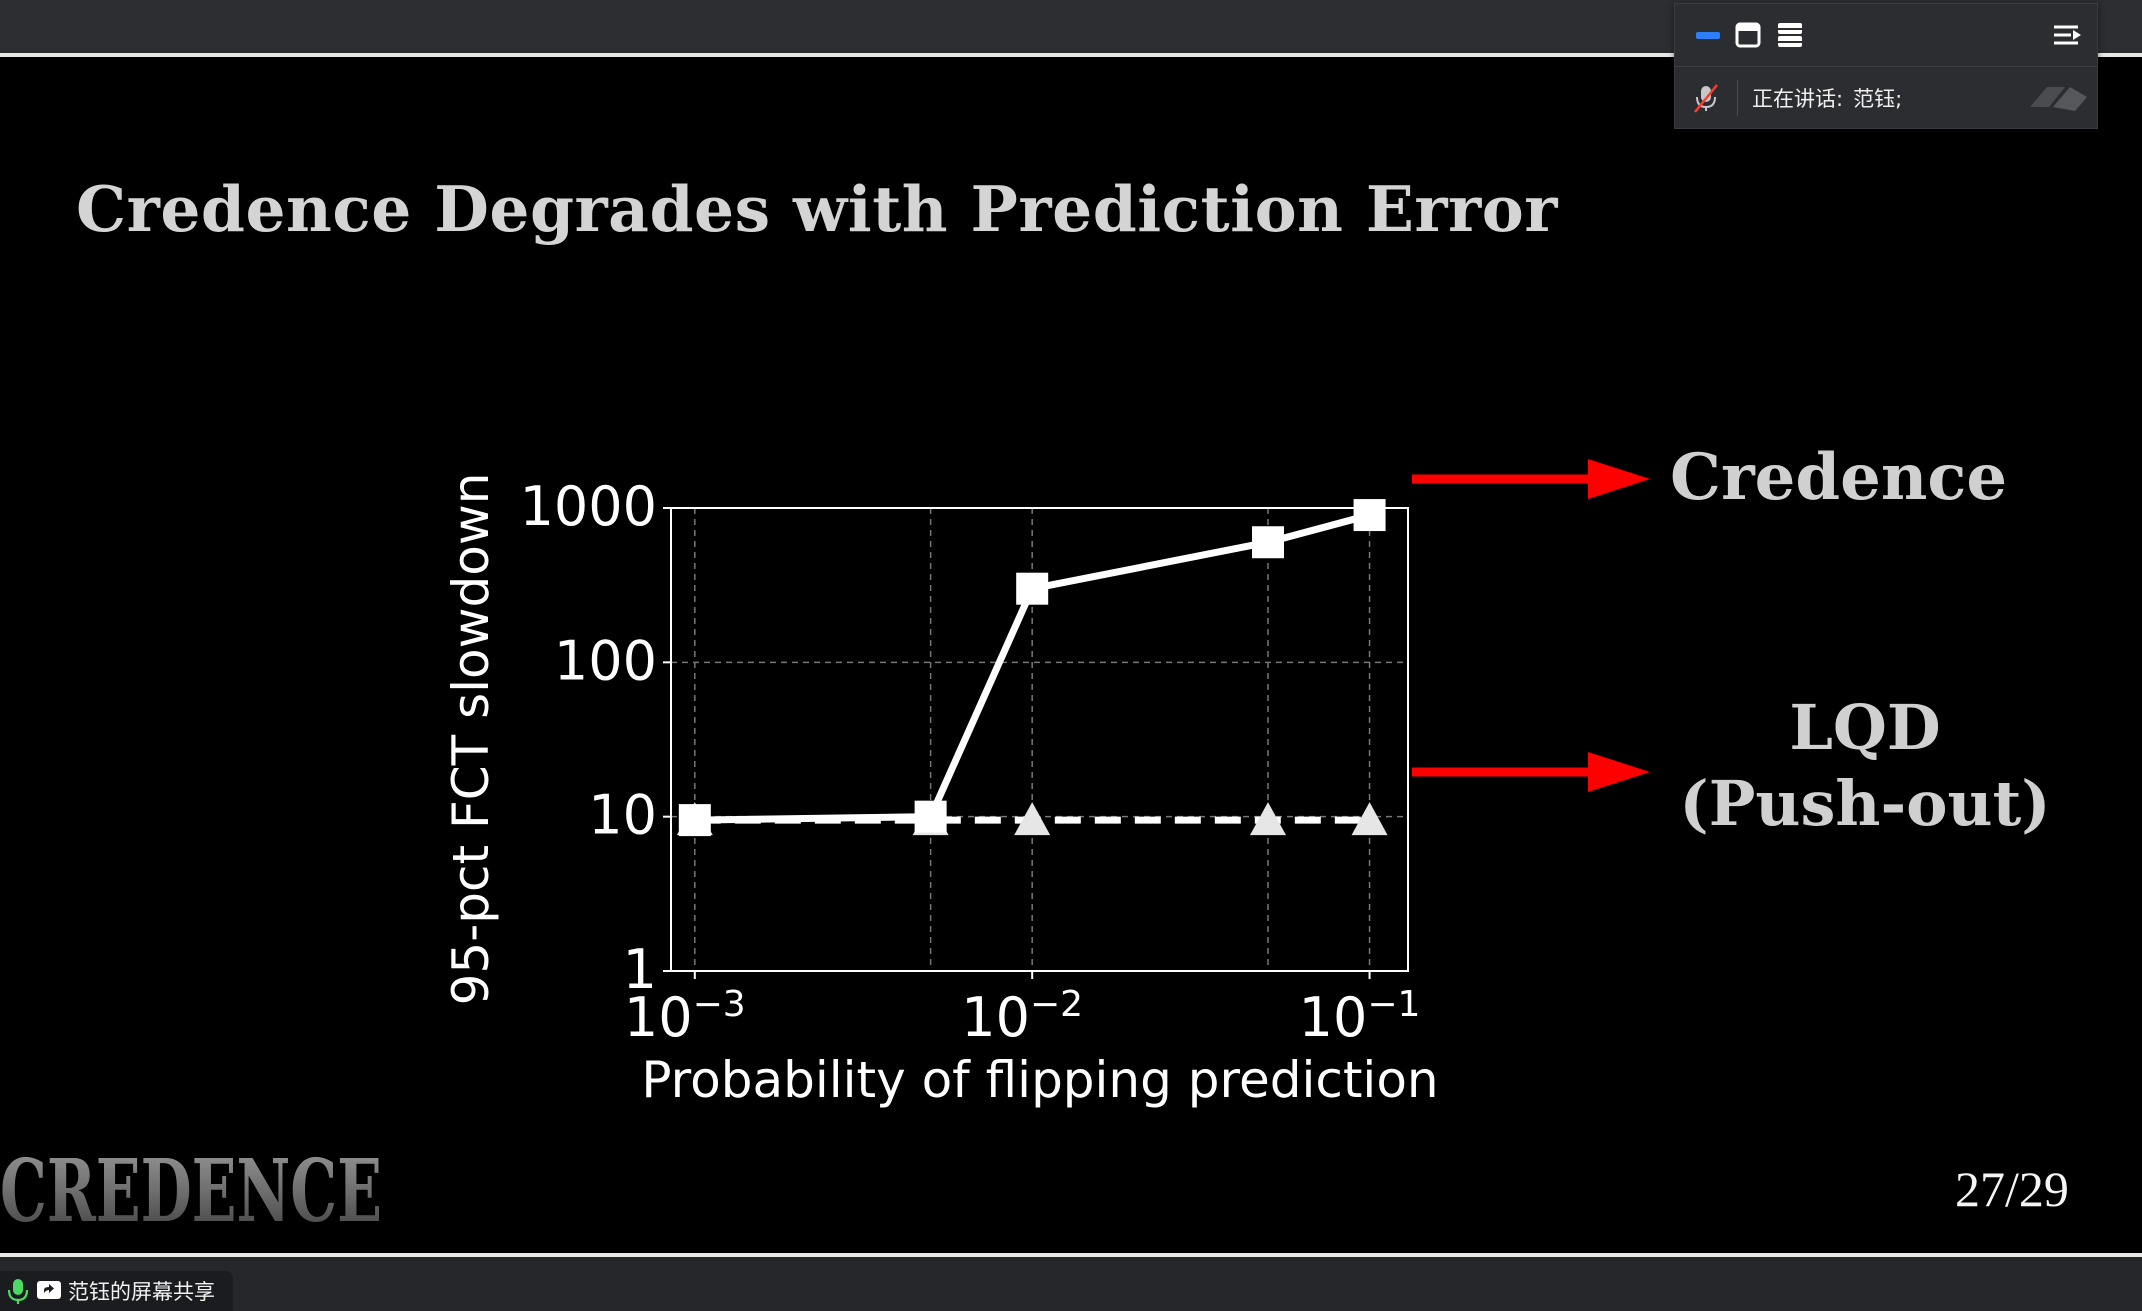 This screenshot has width=2142, height=1311. I want to click on x-axis-label: Probability of flipping prediction, so click(1039, 1080).